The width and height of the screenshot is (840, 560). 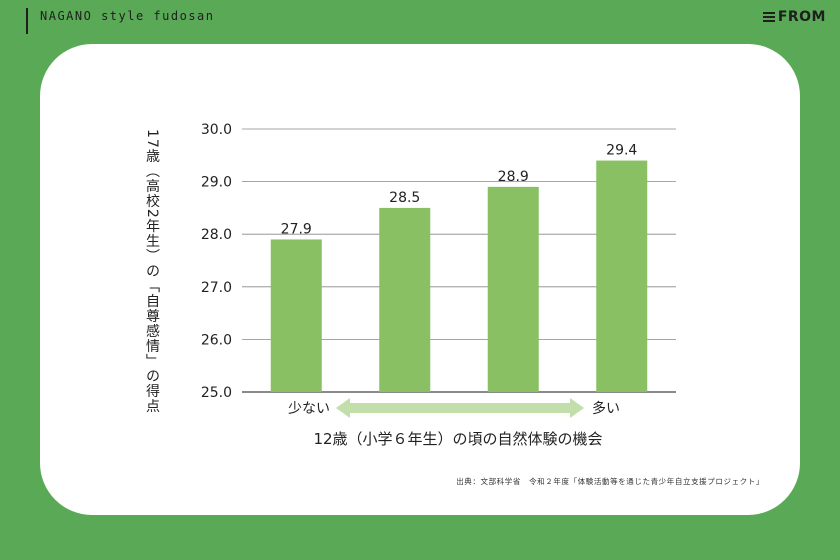 I want to click on arrow-left-icon, so click(x=343, y=408).